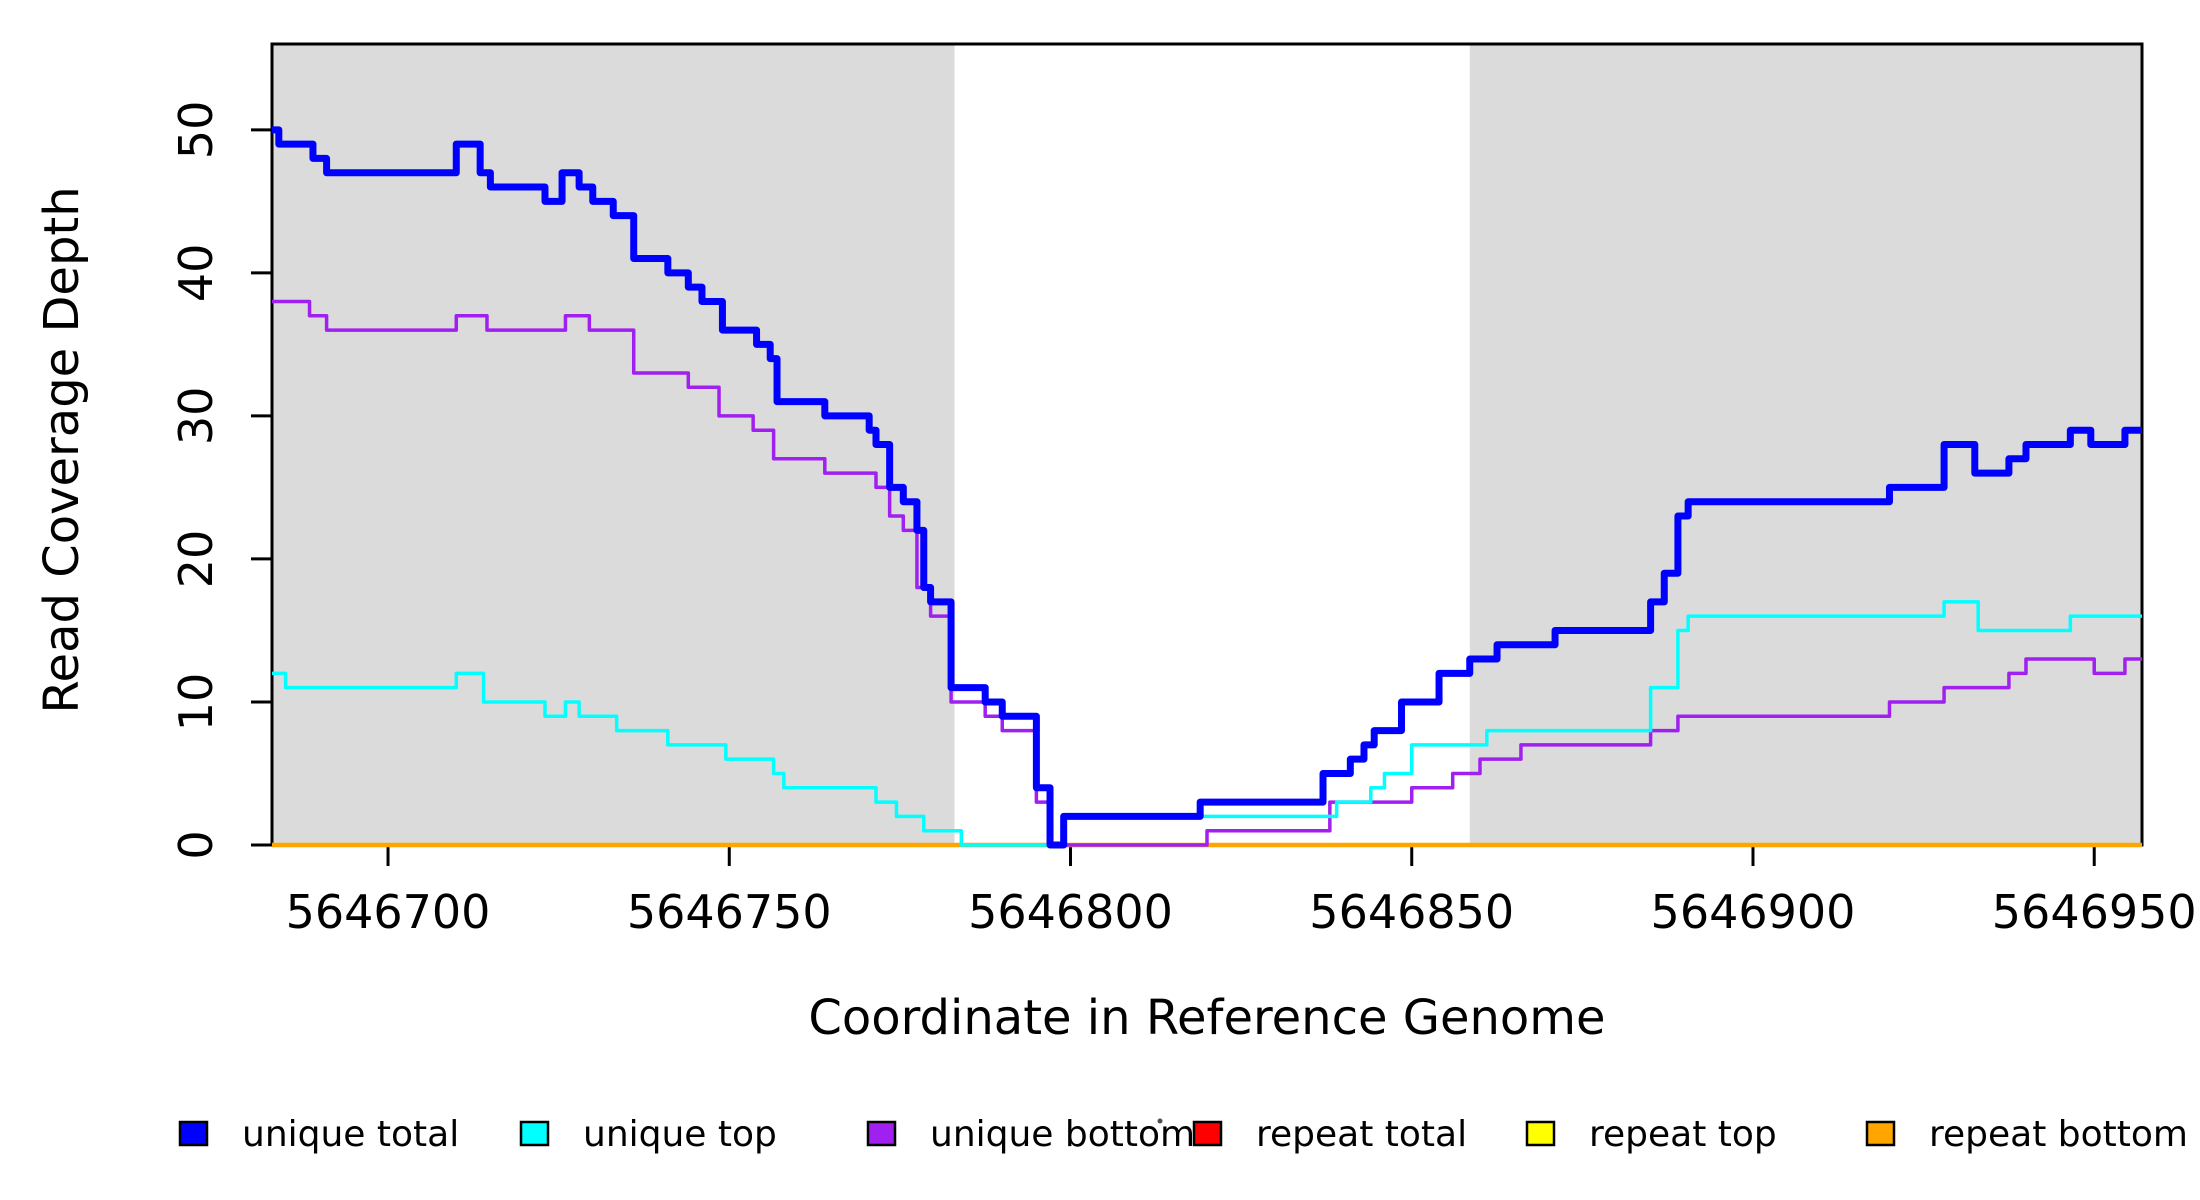 Image resolution: width=2200 pixels, height=1200 pixels. I want to click on y-tick-label: 30, so click(196, 416).